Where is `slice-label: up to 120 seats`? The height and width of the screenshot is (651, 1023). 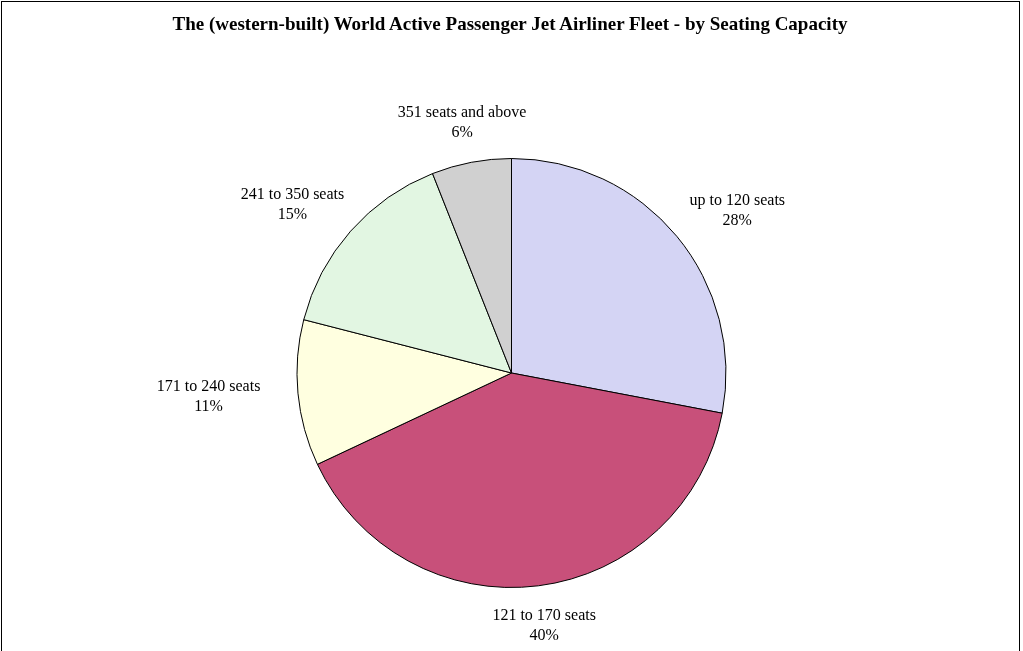 slice-label: up to 120 seats is located at coordinates (737, 199).